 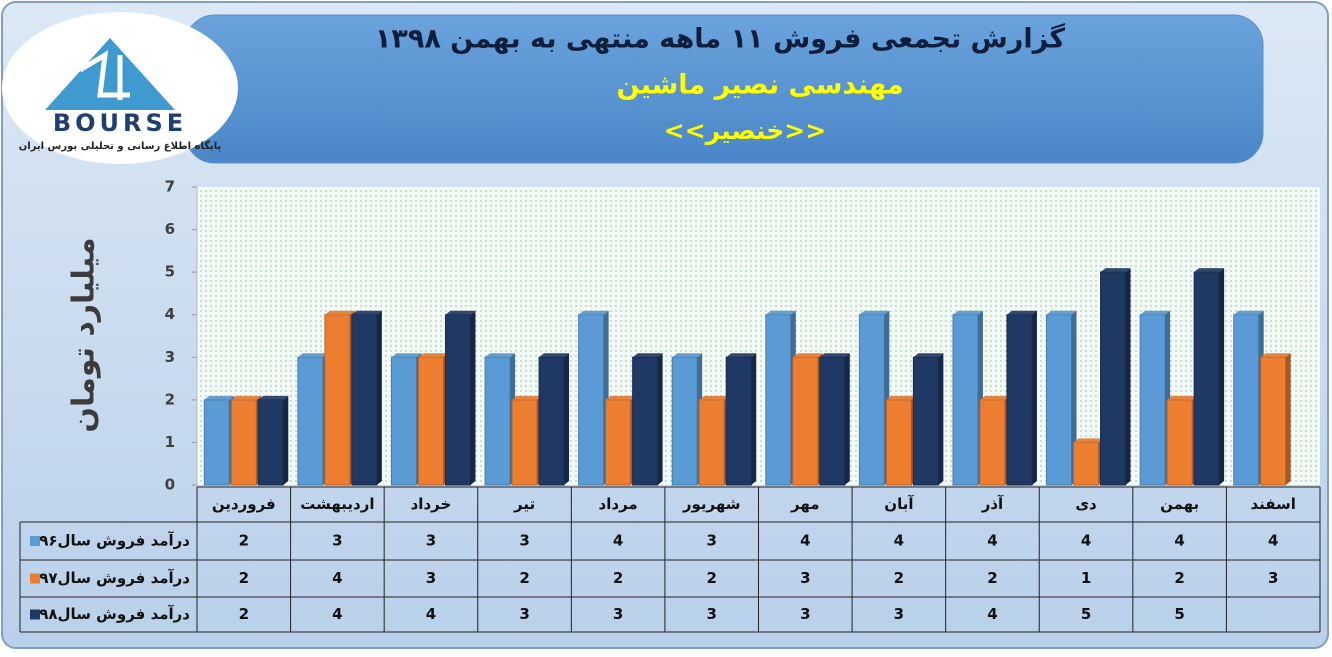 I want to click on x-tick-label: اسفند, so click(x=1272, y=504).